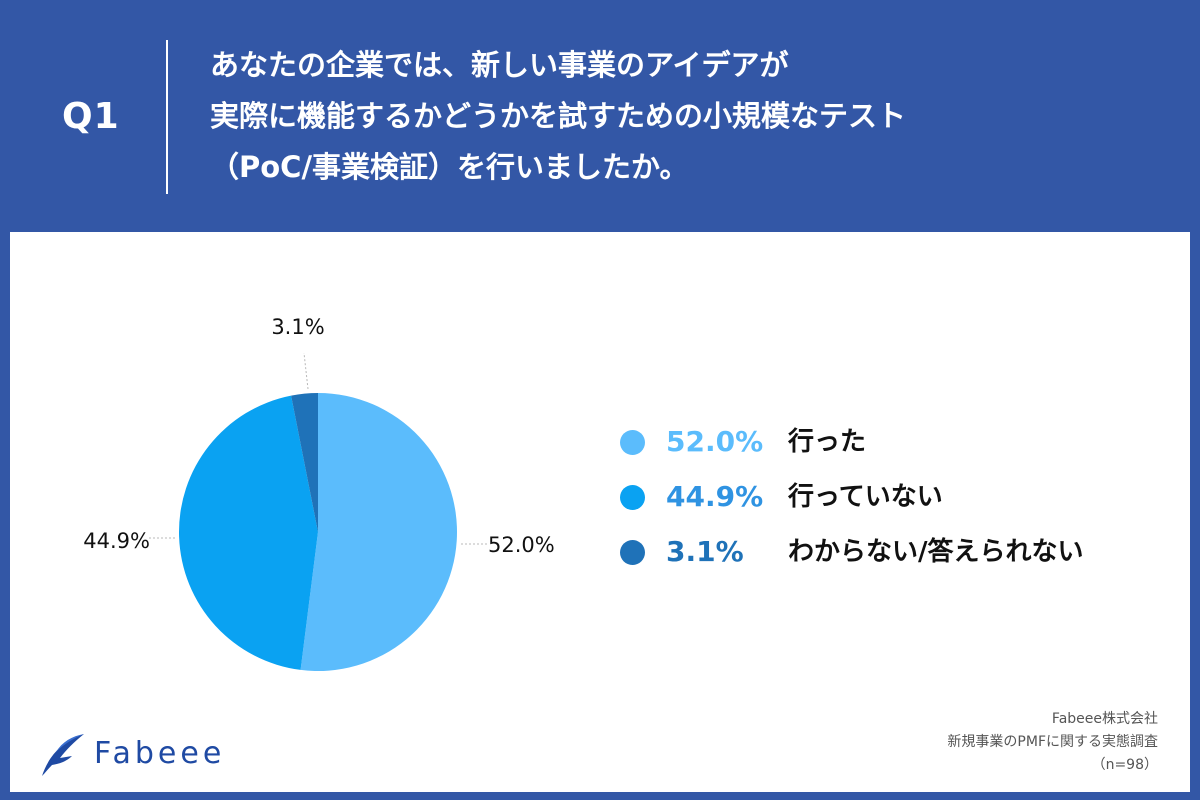  Describe the element at coordinates (715, 441) in the screenshot. I see `legend-value: 52.0%` at that location.